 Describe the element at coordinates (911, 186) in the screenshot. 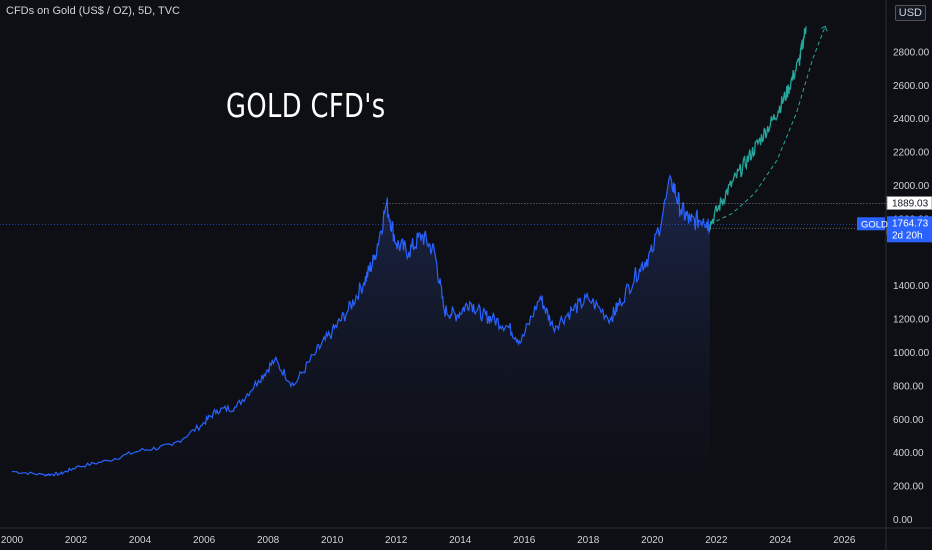

I see `y-tick-label: 2000.00` at that location.